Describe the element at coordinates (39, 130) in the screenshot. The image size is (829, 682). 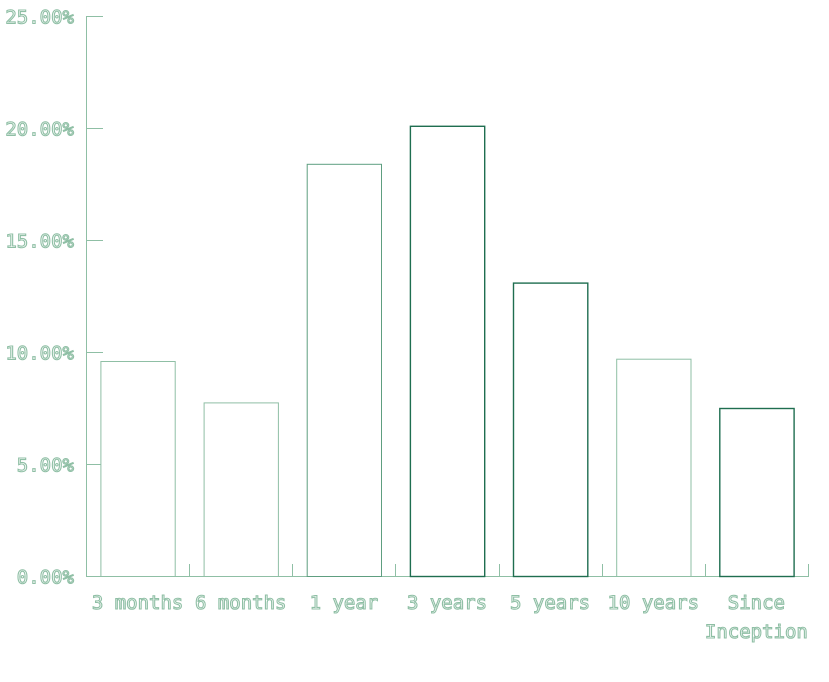
I see `y-tick-label: 20.00%` at that location.